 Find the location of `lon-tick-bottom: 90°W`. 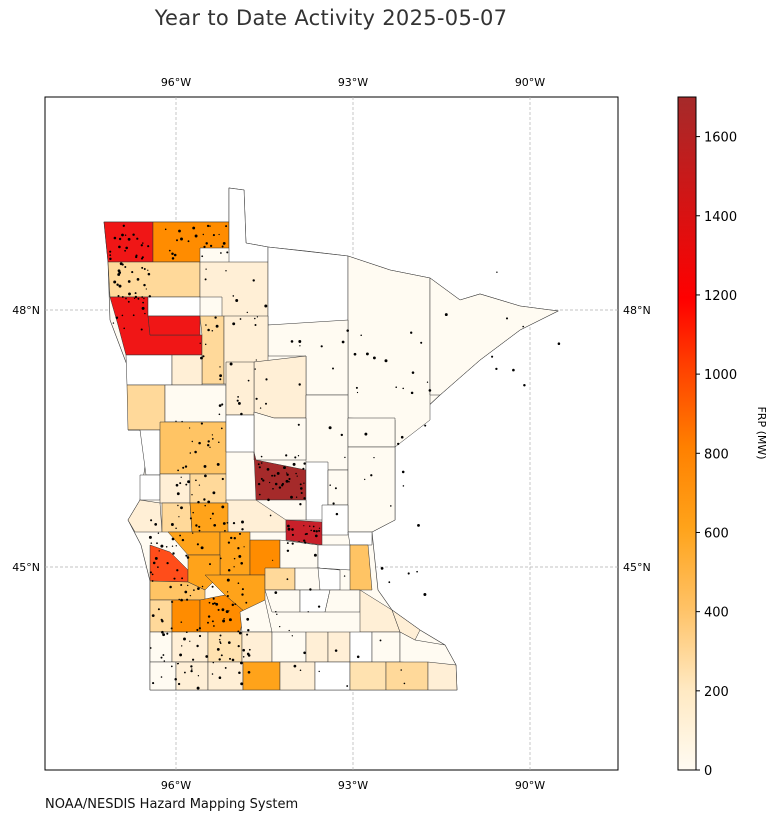

lon-tick-bottom: 90°W is located at coordinates (530, 785).